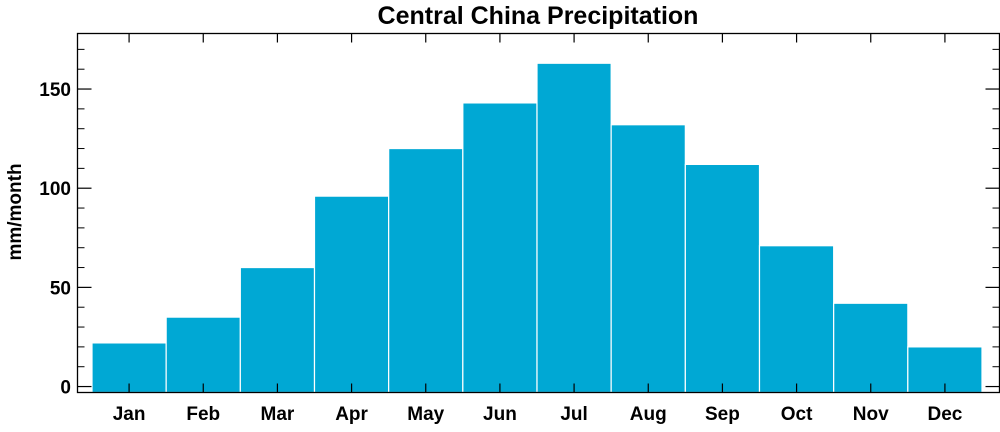 This screenshot has height=432, width=1000. What do you see at coordinates (277, 330) in the screenshot?
I see `bar-mar` at bounding box center [277, 330].